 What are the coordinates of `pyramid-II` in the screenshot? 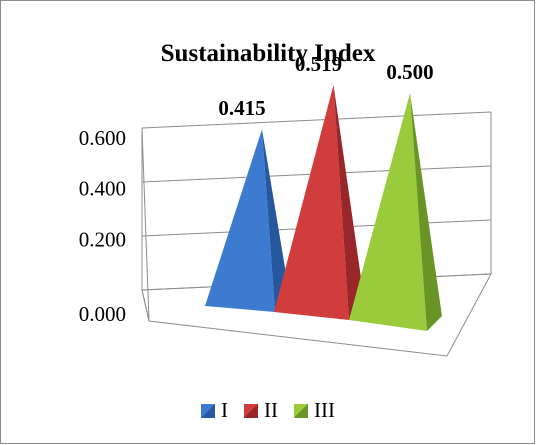 It's located at (319, 202).